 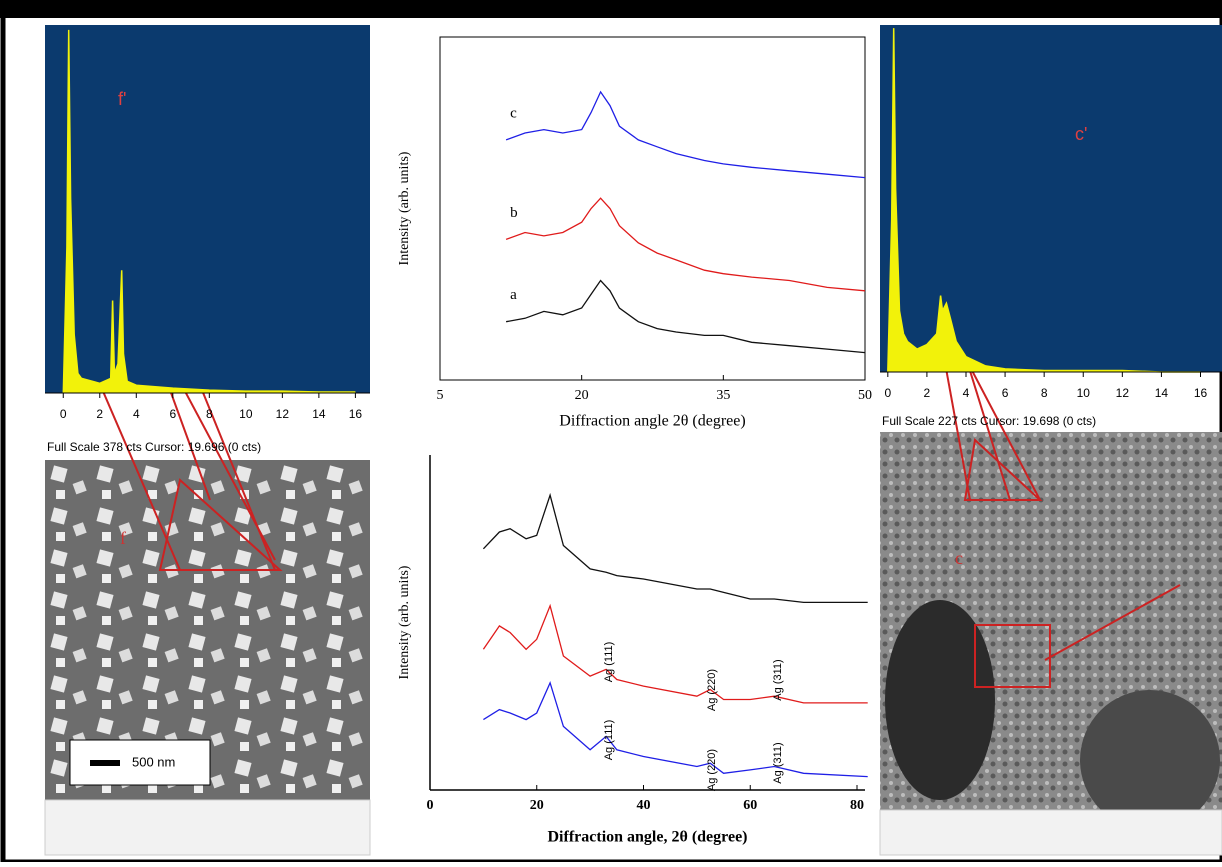 What do you see at coordinates (857, 805) in the screenshot?
I see `x-tick-label: 80` at bounding box center [857, 805].